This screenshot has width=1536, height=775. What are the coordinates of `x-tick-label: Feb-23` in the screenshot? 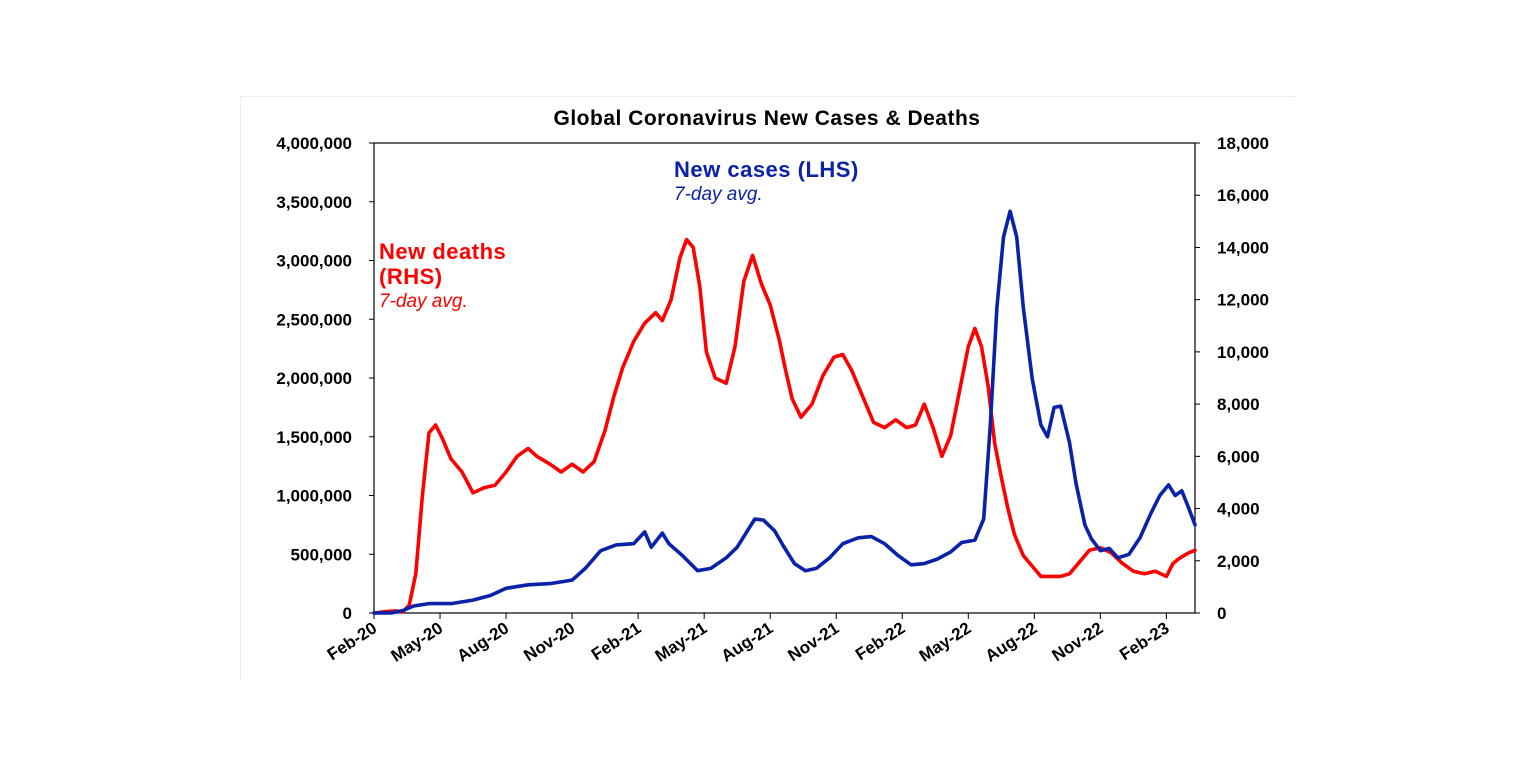 It's located at (1144, 641).